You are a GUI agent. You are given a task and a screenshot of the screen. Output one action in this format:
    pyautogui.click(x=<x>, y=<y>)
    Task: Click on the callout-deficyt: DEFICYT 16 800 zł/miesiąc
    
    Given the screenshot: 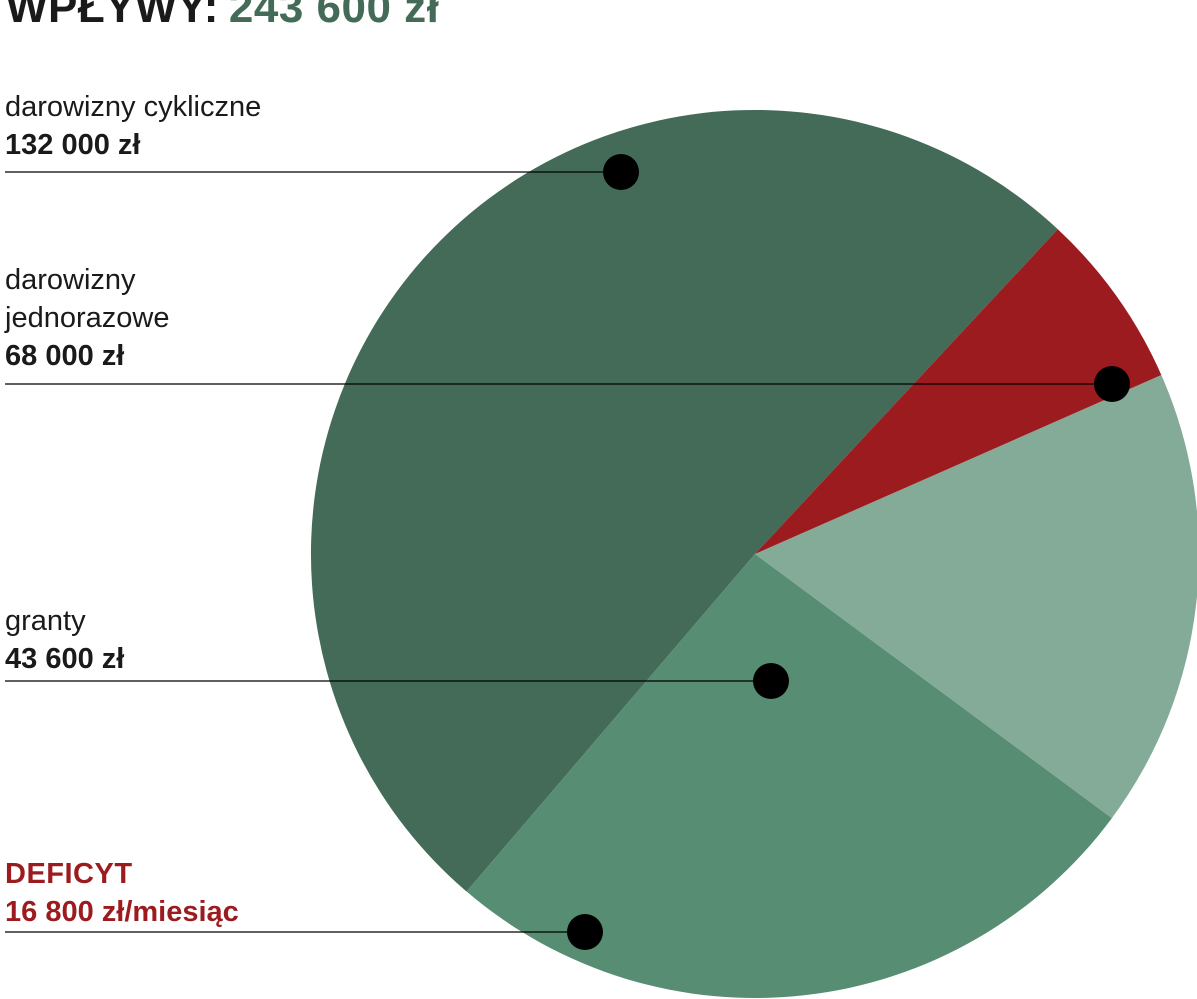 What is the action you would take?
    pyautogui.click(x=122, y=893)
    